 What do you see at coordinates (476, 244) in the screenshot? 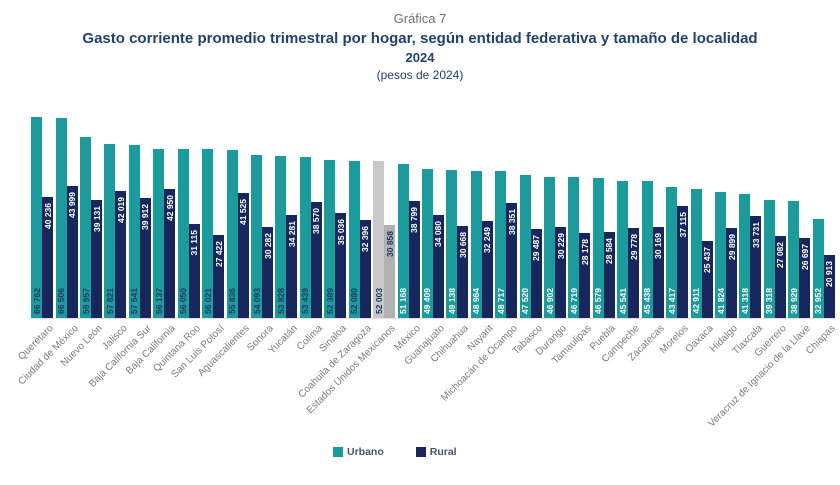
I see `bar-urbano: 48 964` at bounding box center [476, 244].